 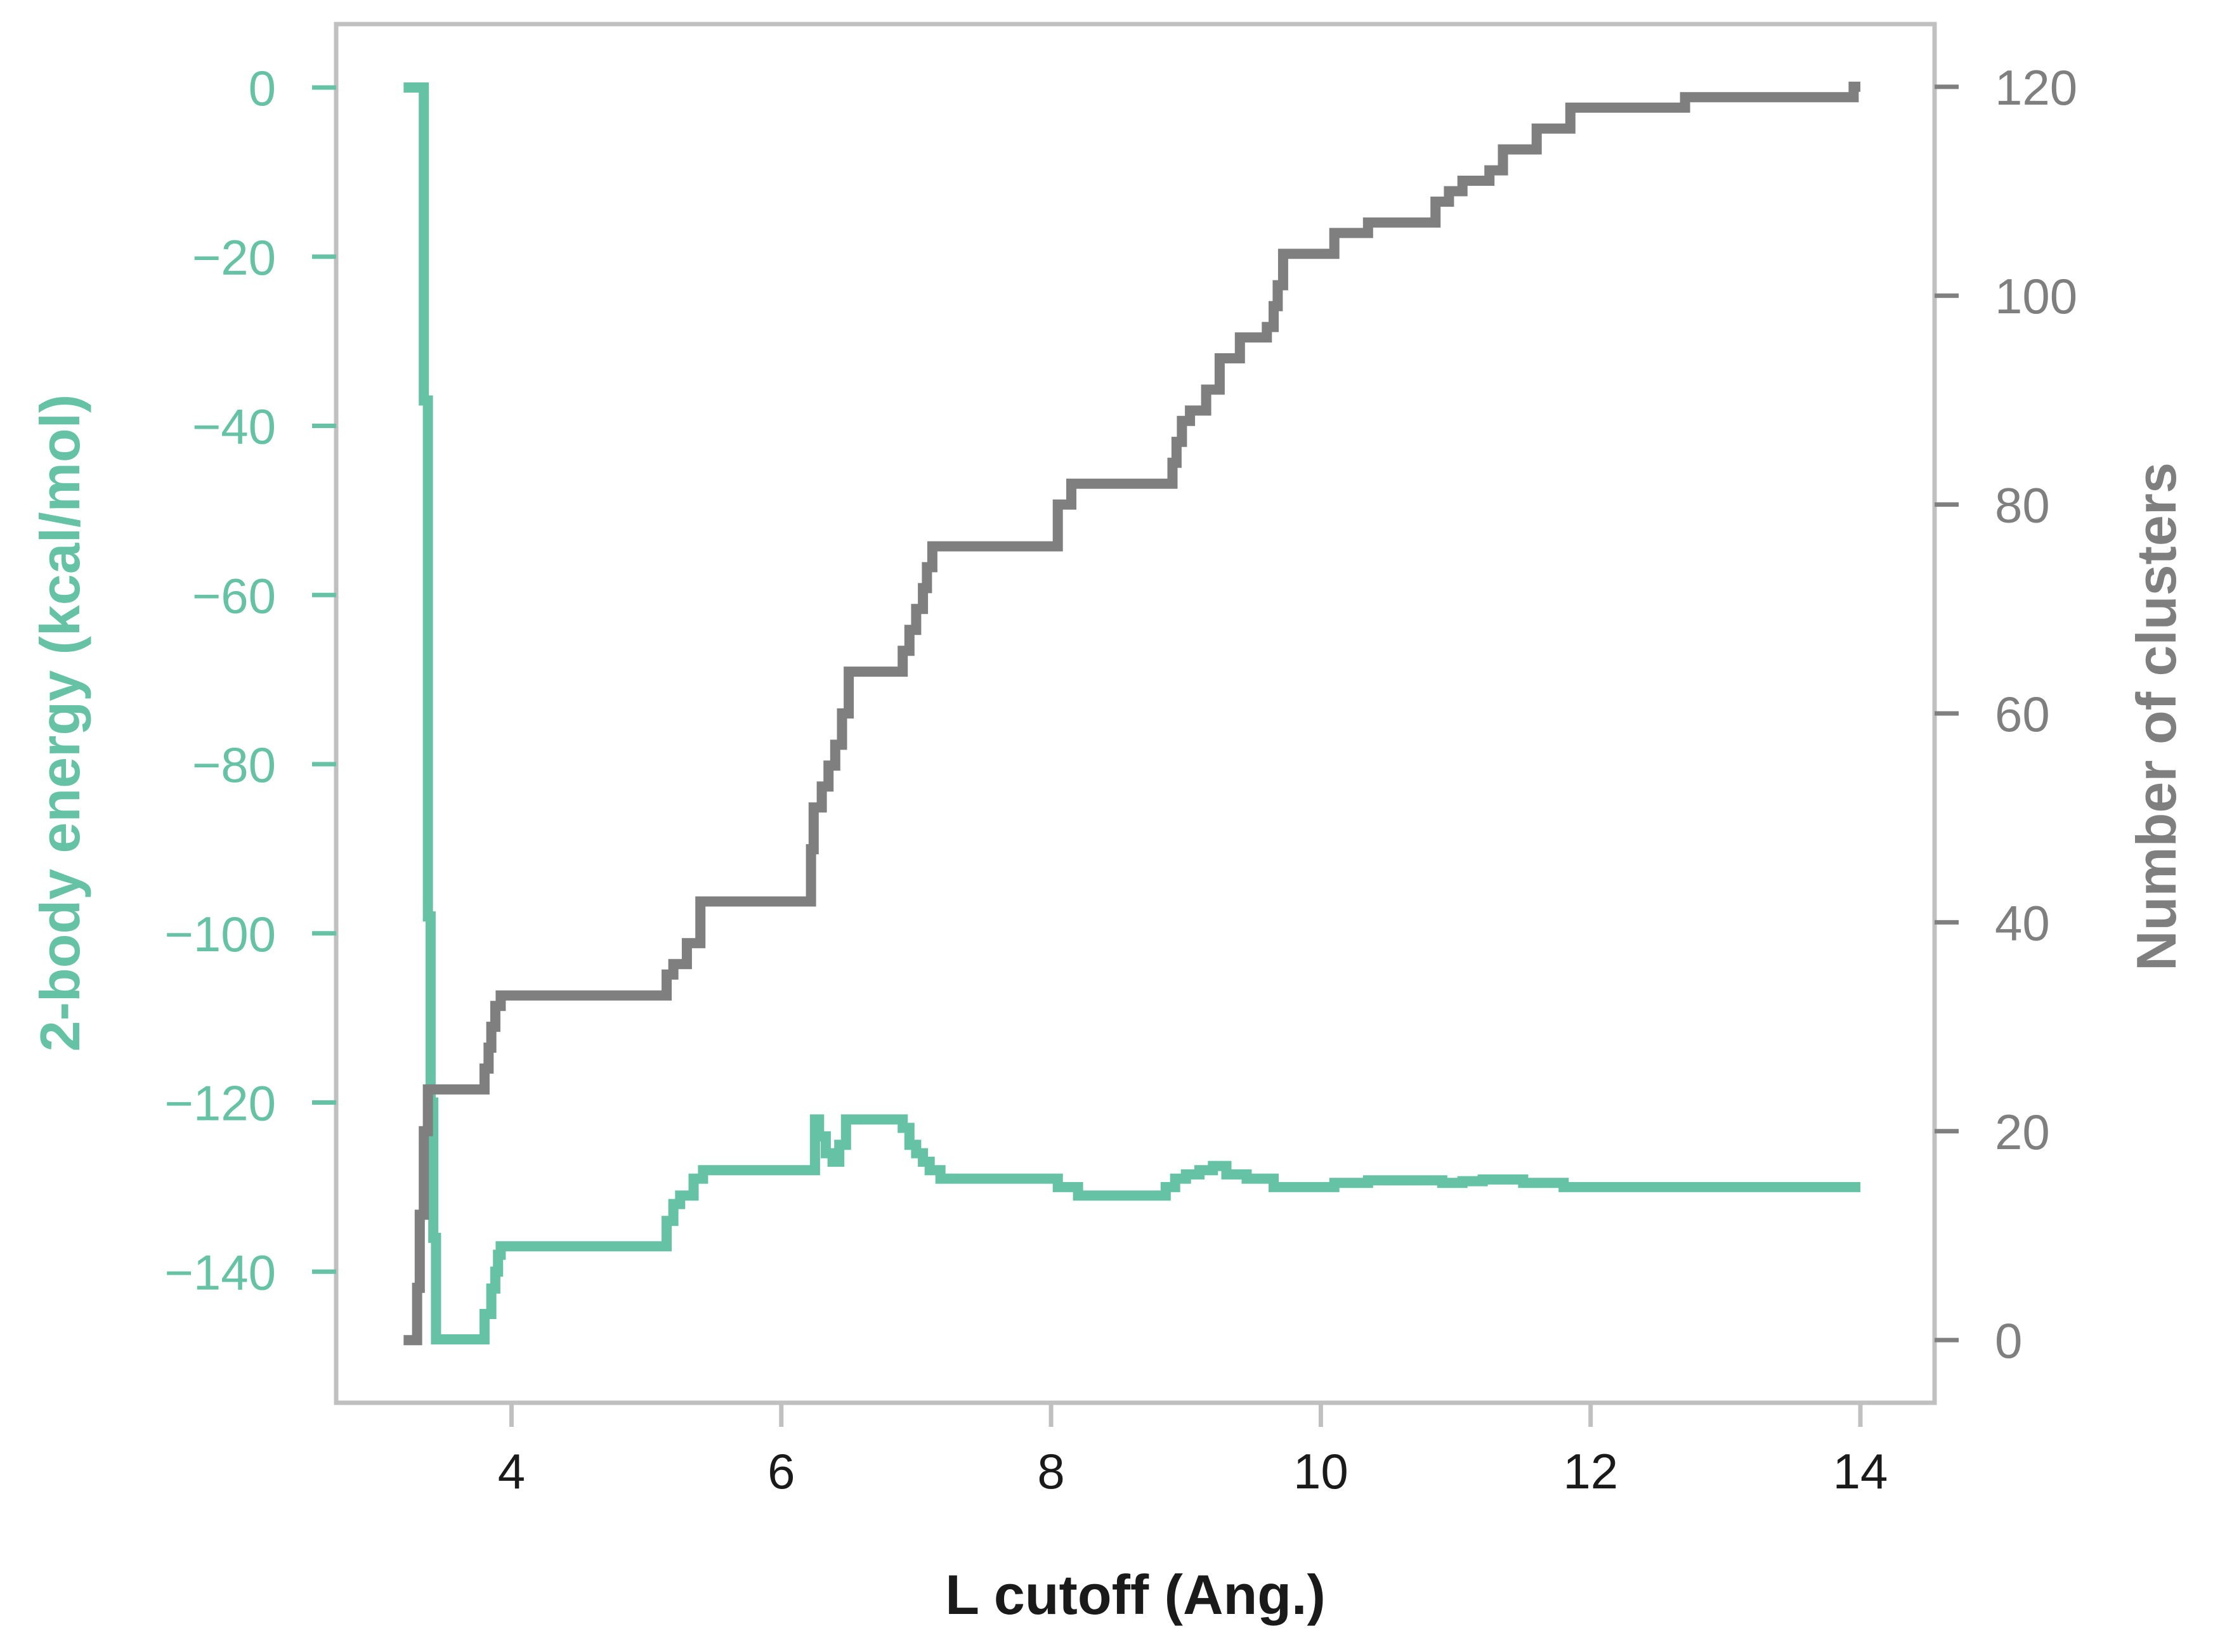 I want to click on left-y-tick-label: −140, so click(x=220, y=1272).